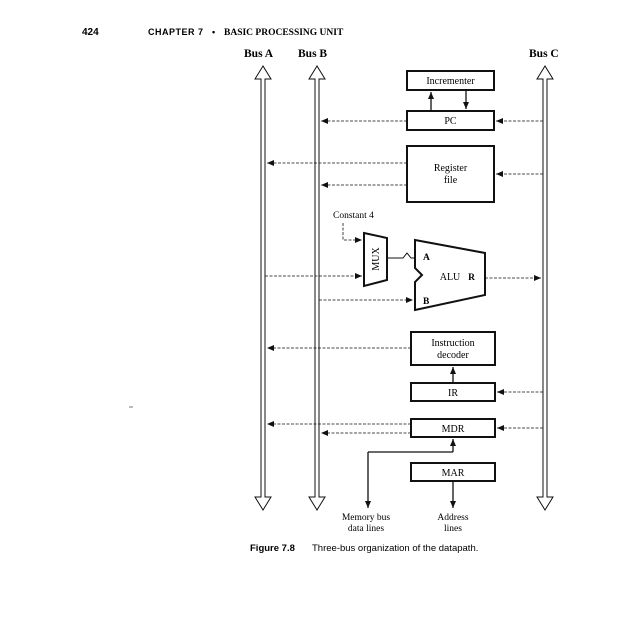 The width and height of the screenshot is (640, 640). I want to click on mux-to-alu-a-line, so click(401, 255).